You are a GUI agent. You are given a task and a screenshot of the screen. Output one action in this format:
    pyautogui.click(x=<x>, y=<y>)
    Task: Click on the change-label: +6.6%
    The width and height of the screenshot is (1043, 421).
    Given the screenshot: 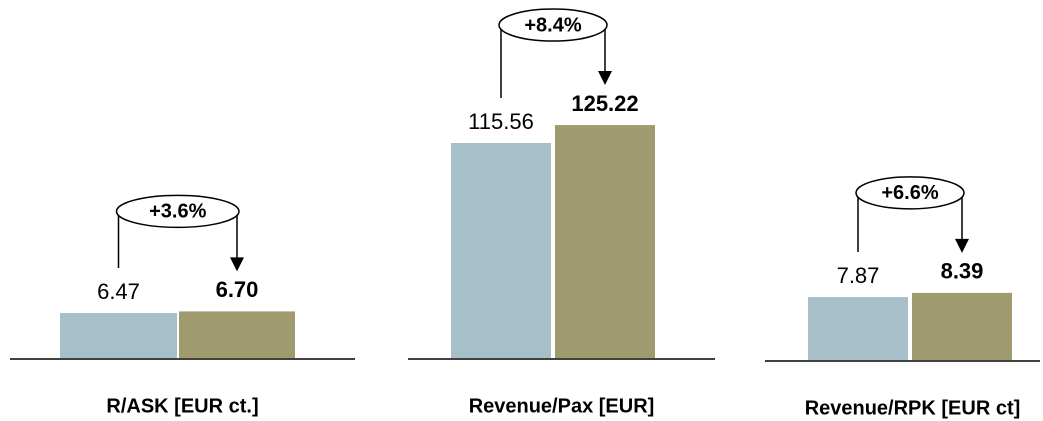 What is the action you would take?
    pyautogui.click(x=909, y=193)
    